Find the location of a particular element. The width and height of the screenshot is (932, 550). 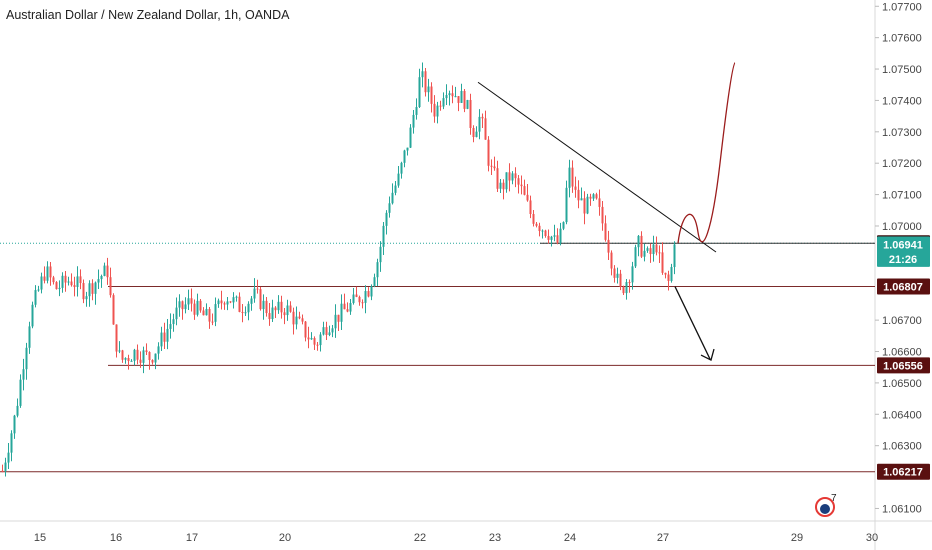

y-tick-label: 1.06600 is located at coordinates (902, 353).